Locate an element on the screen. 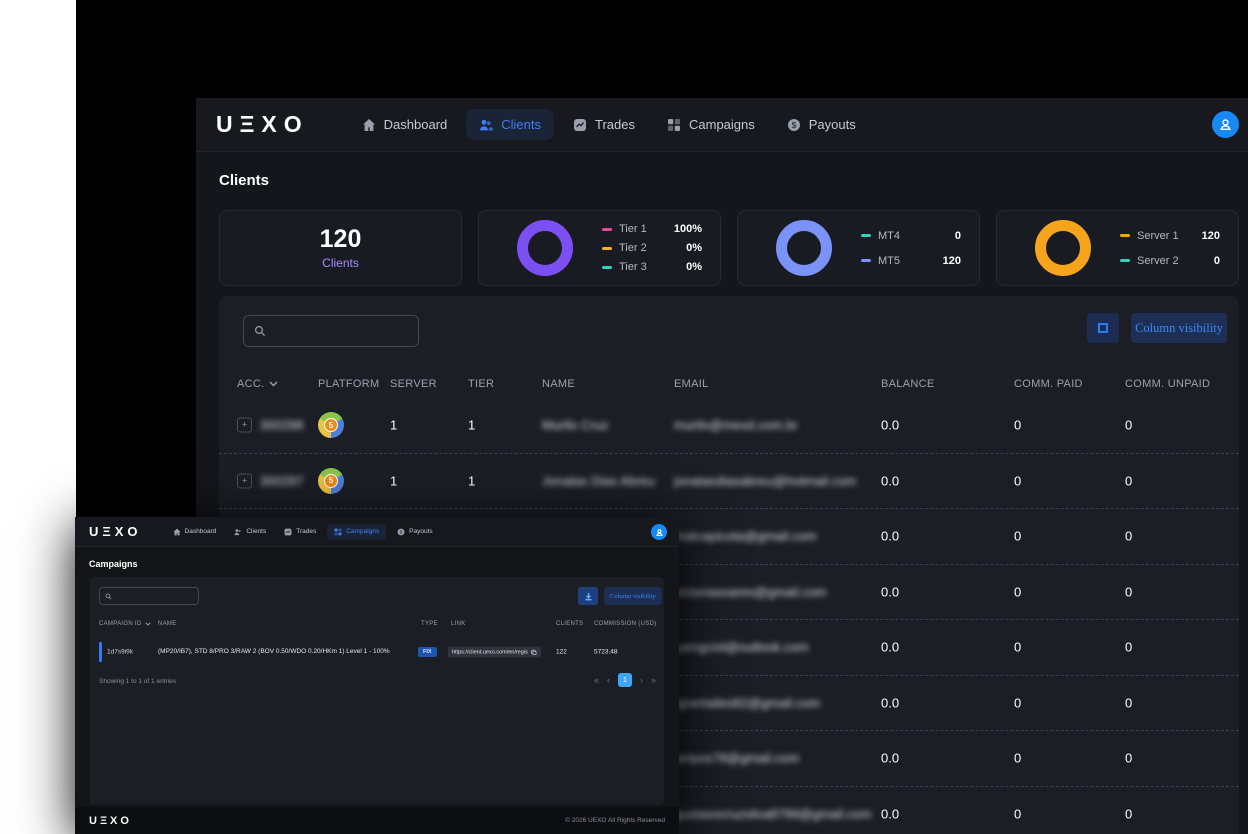 This screenshot has height=834, width=1248. clients-total-label: Clients is located at coordinates (340, 262).